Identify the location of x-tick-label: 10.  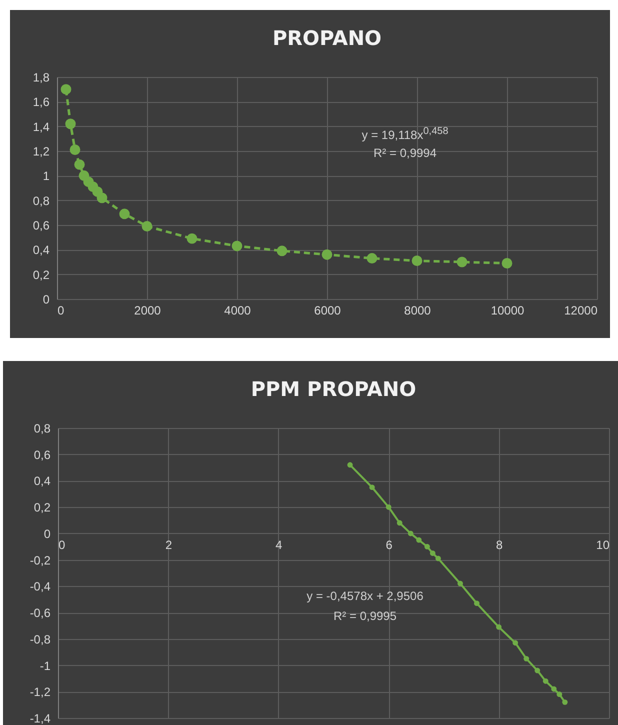
(603, 545).